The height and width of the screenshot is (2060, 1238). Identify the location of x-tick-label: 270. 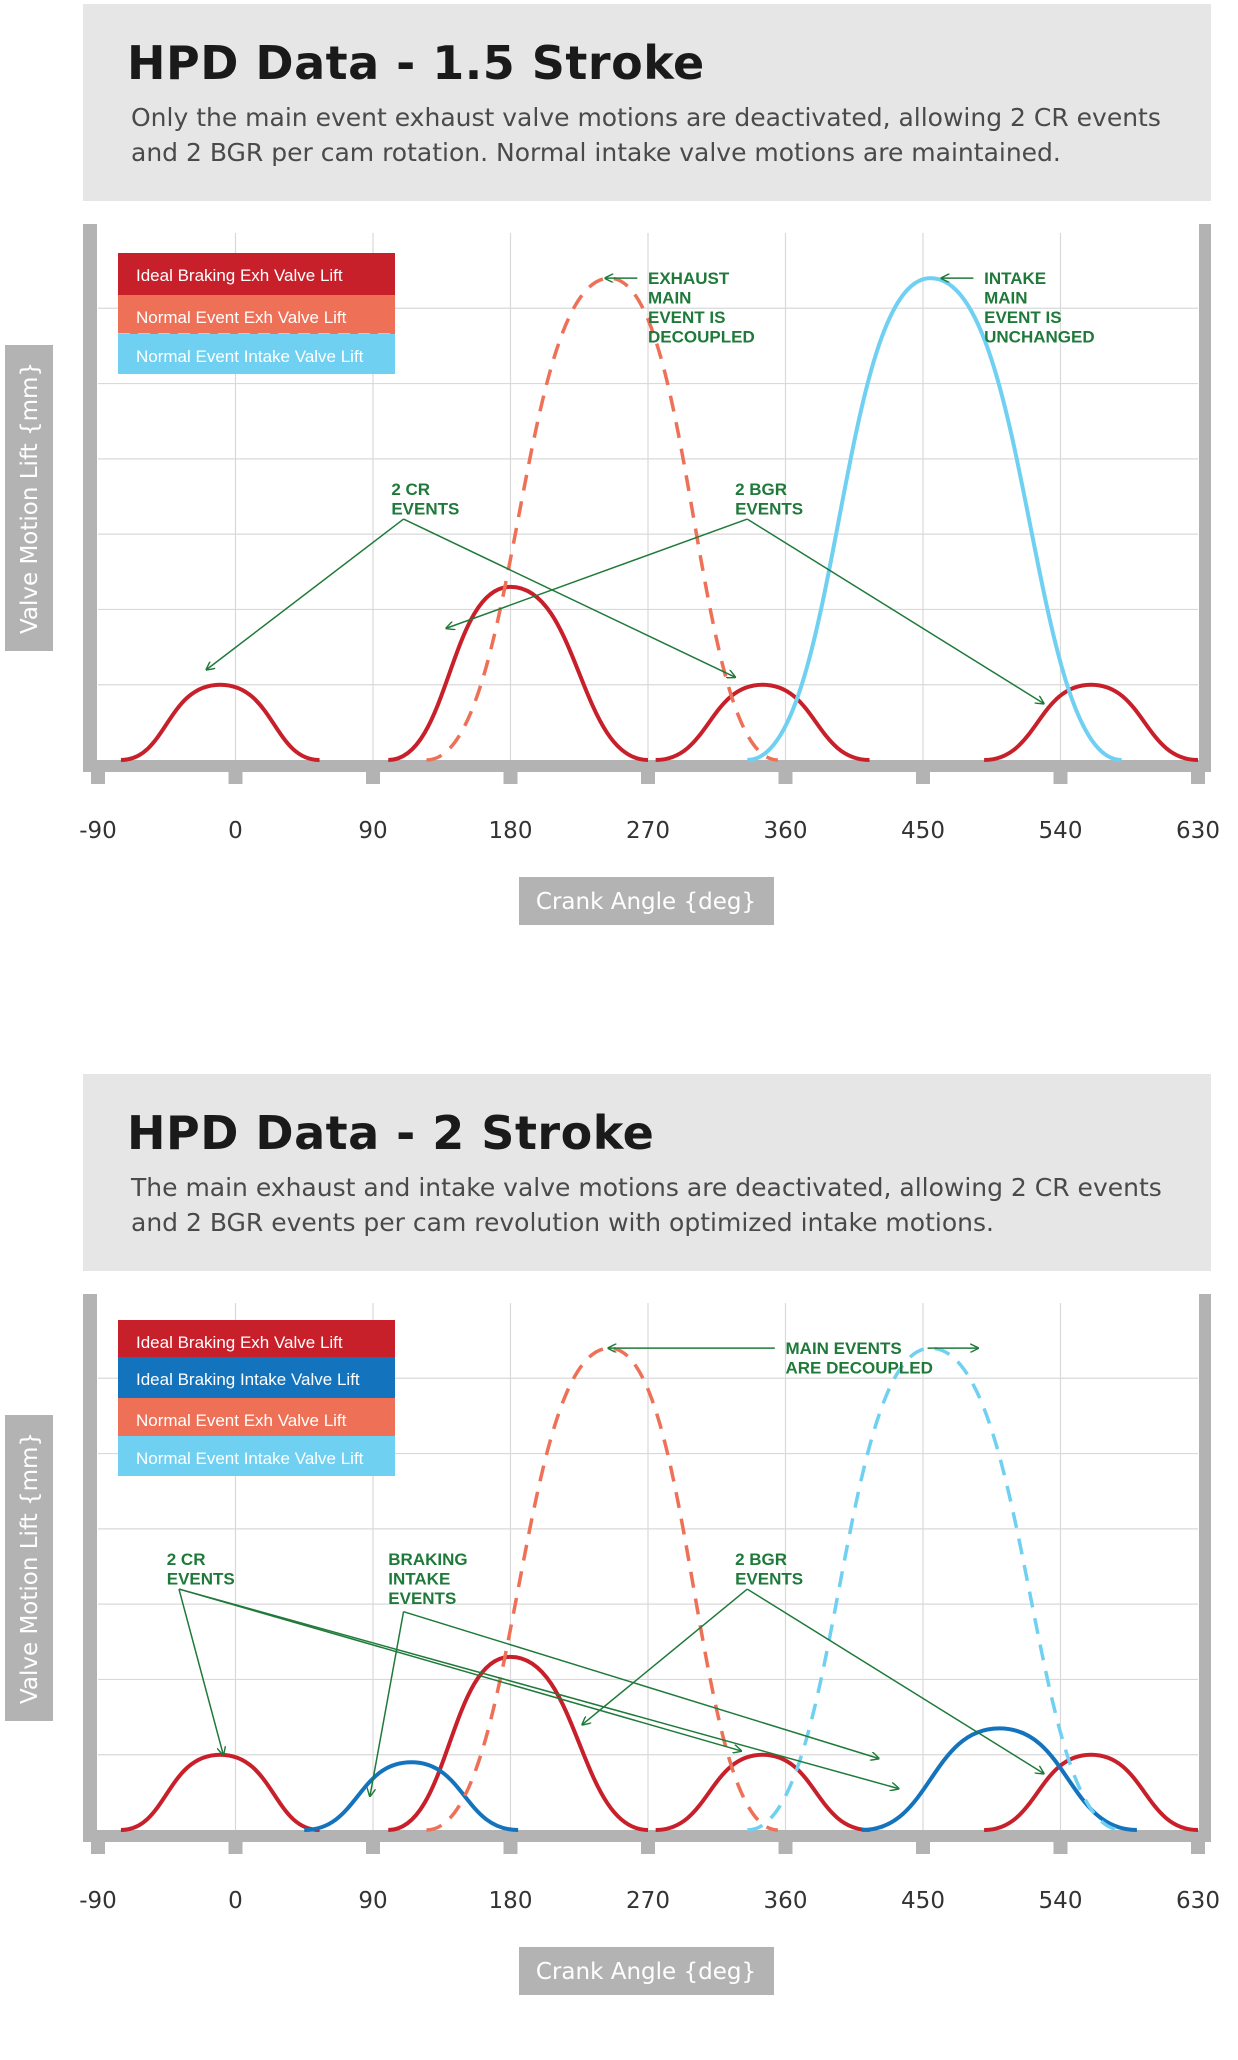
(648, 831).